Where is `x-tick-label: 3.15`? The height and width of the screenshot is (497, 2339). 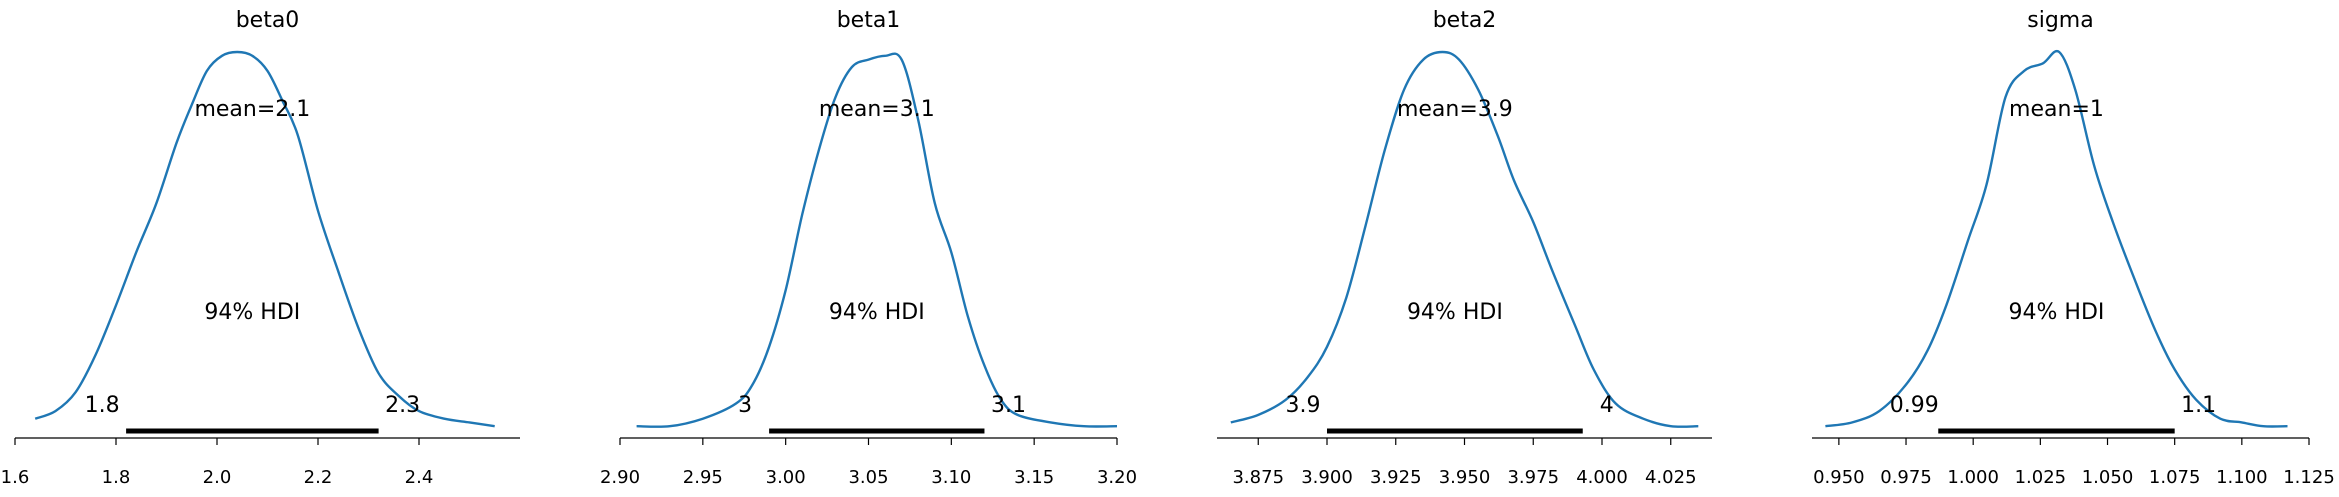
x-tick-label: 3.15 is located at coordinates (1034, 477).